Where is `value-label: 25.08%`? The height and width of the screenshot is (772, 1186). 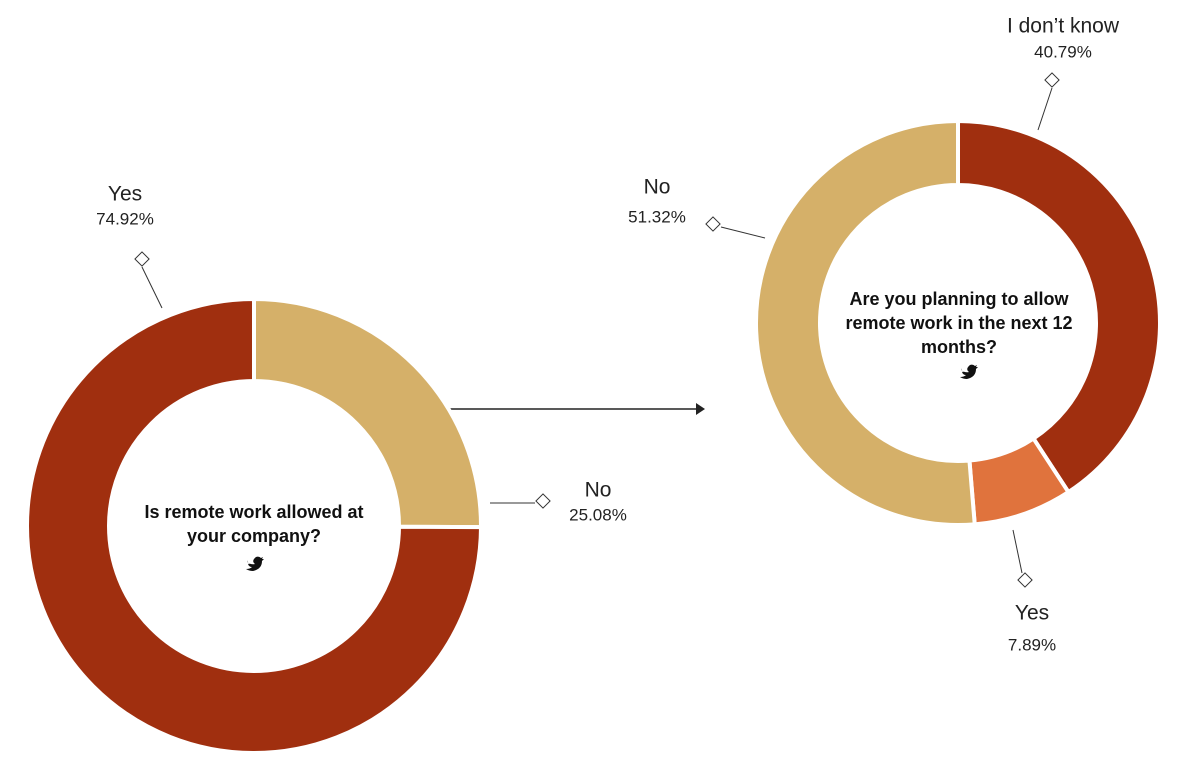
value-label: 25.08% is located at coordinates (598, 514).